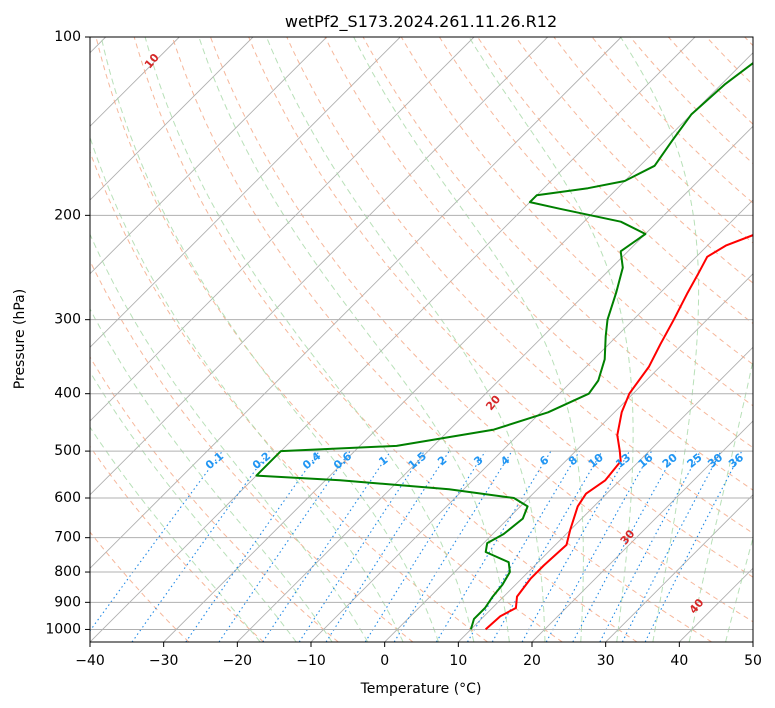  I want to click on y-tick-label: 900, so click(67, 602).